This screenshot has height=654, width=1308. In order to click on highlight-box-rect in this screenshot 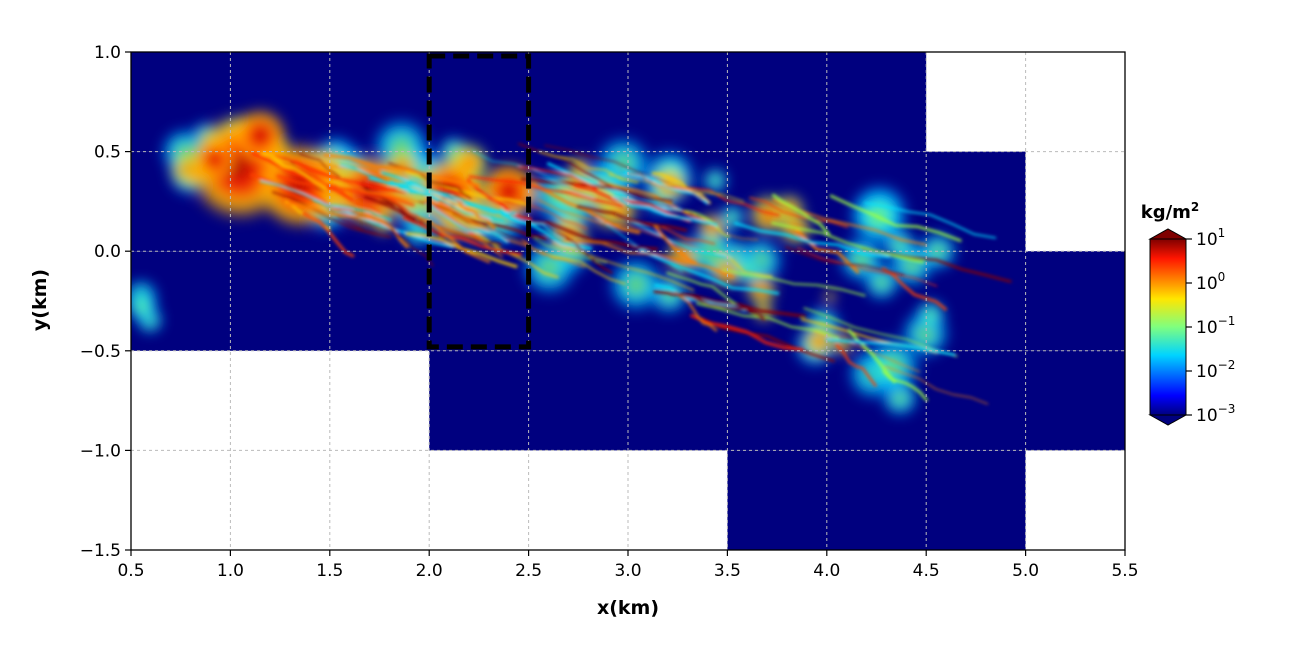, I will do `click(479, 201)`.